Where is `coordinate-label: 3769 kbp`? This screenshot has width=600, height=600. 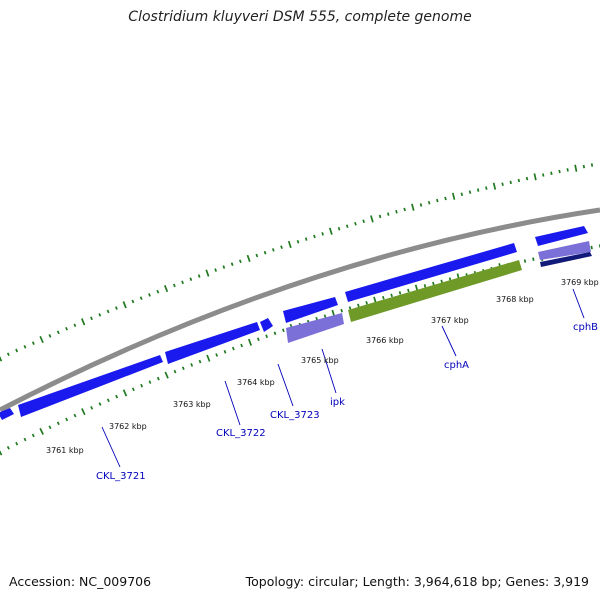 coordinate-label: 3769 kbp is located at coordinates (580, 282).